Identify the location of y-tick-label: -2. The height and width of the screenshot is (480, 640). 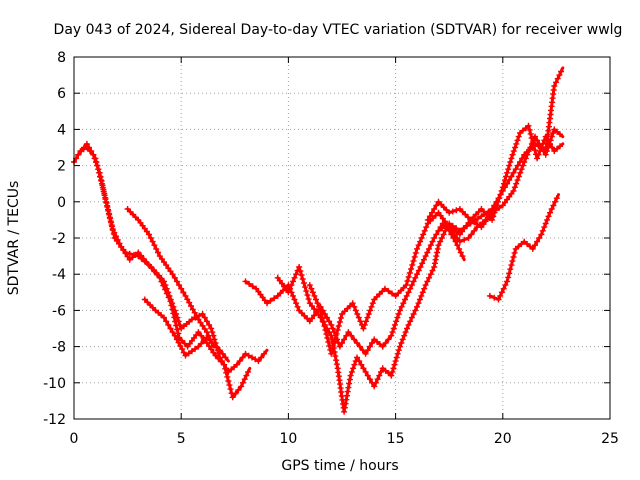
(59, 239).